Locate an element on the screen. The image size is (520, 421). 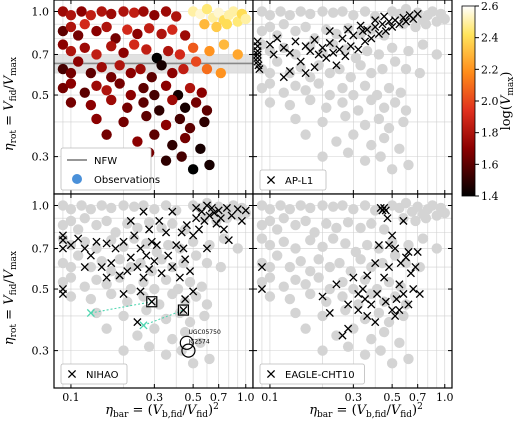
y-axis-label: ηrot = Vfid/Vmax is located at coordinates (10, 104).